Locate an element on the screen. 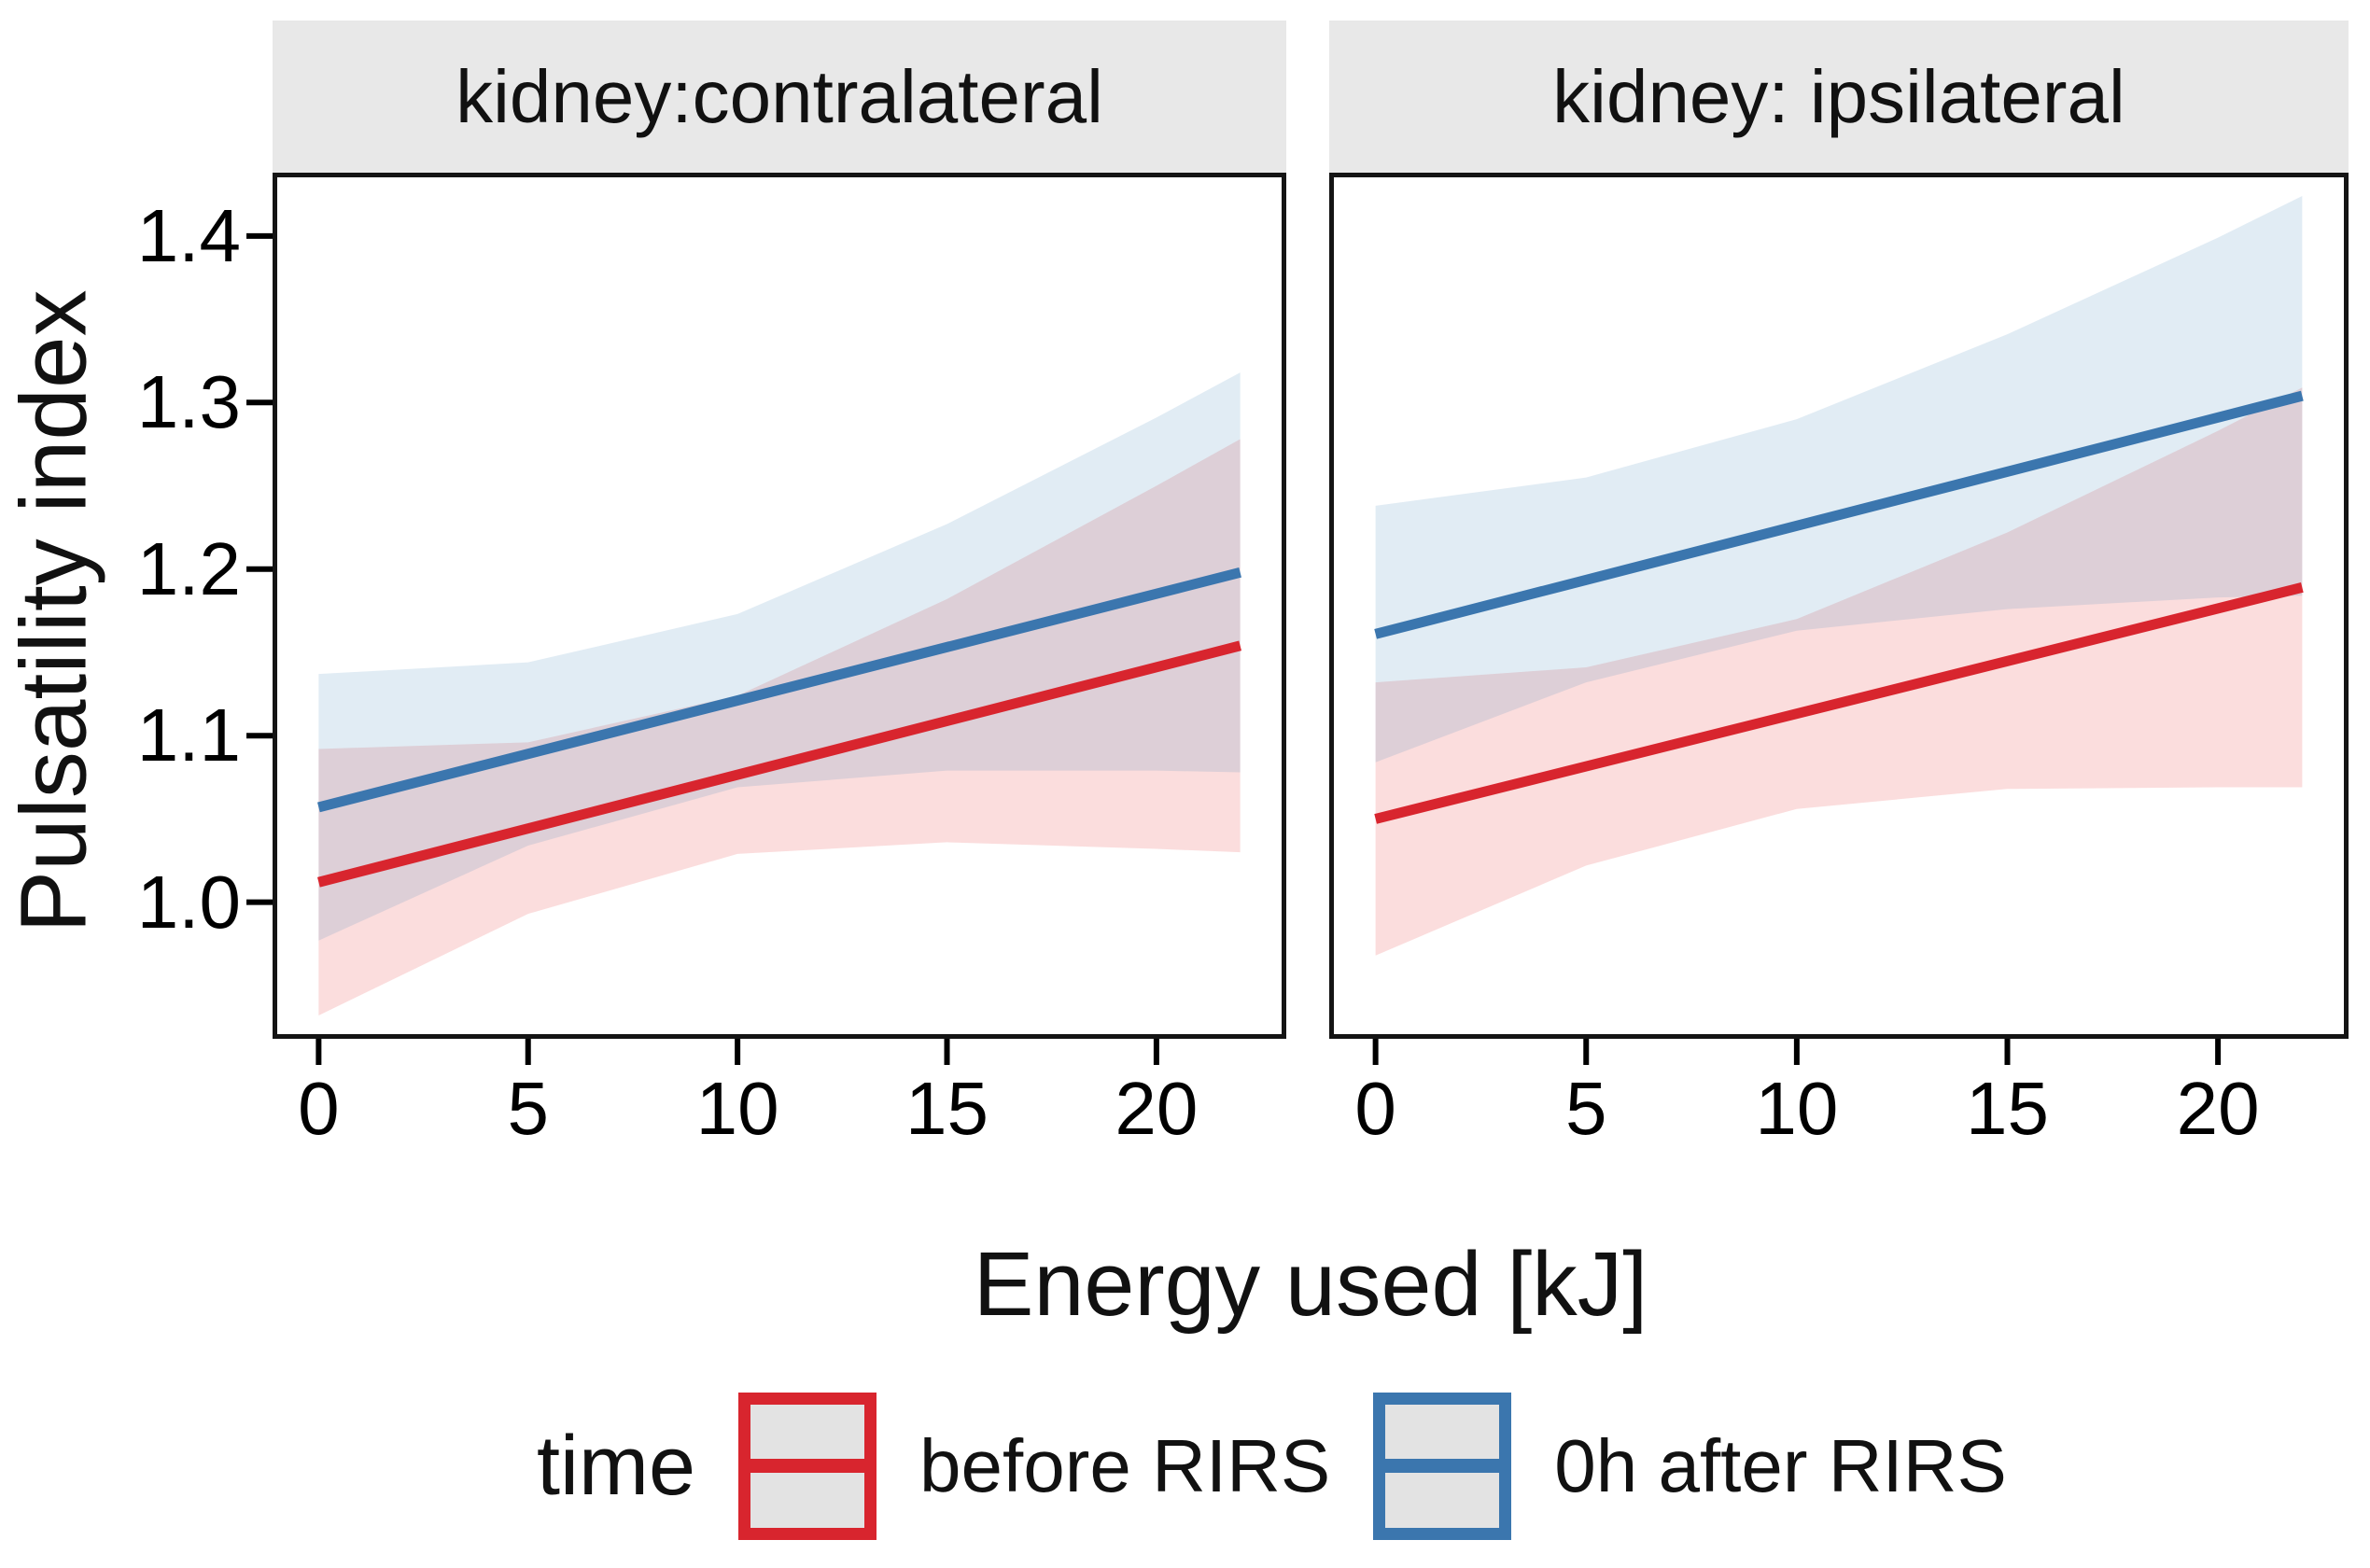 This screenshot has width=2370, height=1568. legend-label-before-rirs: before RIRS is located at coordinates (1125, 1465).